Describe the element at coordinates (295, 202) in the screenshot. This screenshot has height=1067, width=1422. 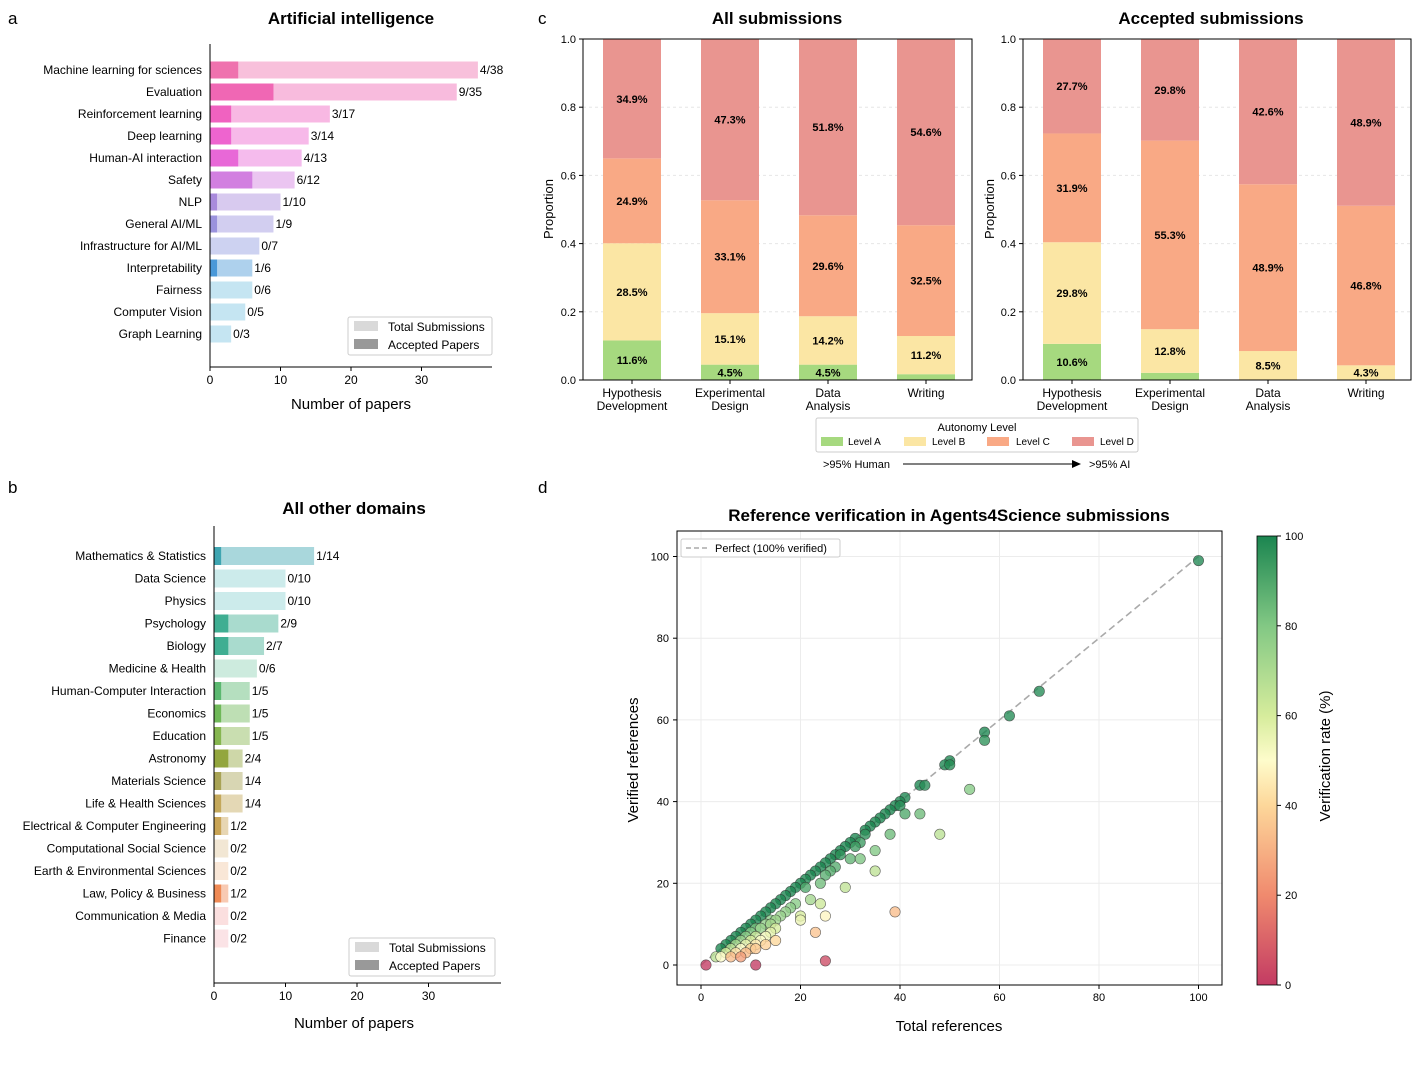
I see `bar-value-label: 1/10` at that location.